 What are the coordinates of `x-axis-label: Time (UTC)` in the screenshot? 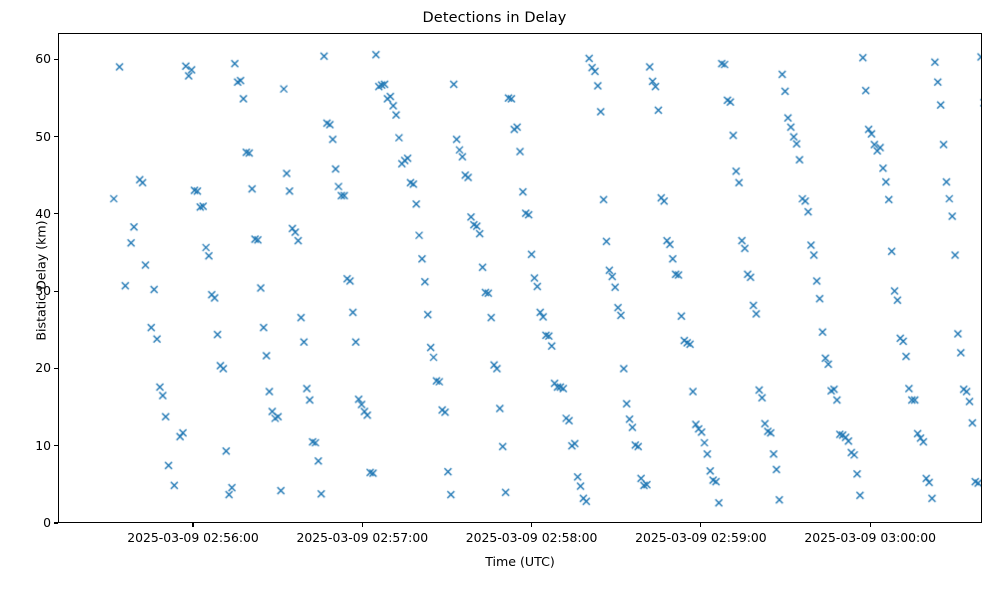 It's located at (520, 561).